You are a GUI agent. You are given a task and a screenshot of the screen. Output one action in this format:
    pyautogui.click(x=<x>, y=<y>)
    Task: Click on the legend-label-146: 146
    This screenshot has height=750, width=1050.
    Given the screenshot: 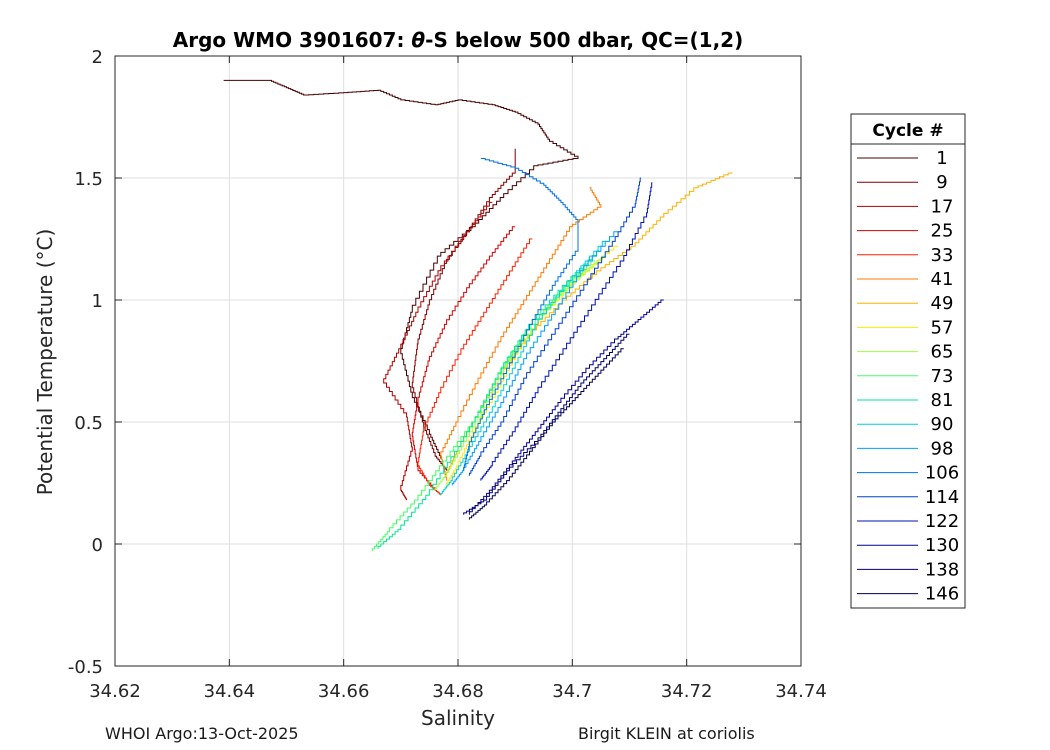 What is the action you would take?
    pyautogui.click(x=942, y=594)
    